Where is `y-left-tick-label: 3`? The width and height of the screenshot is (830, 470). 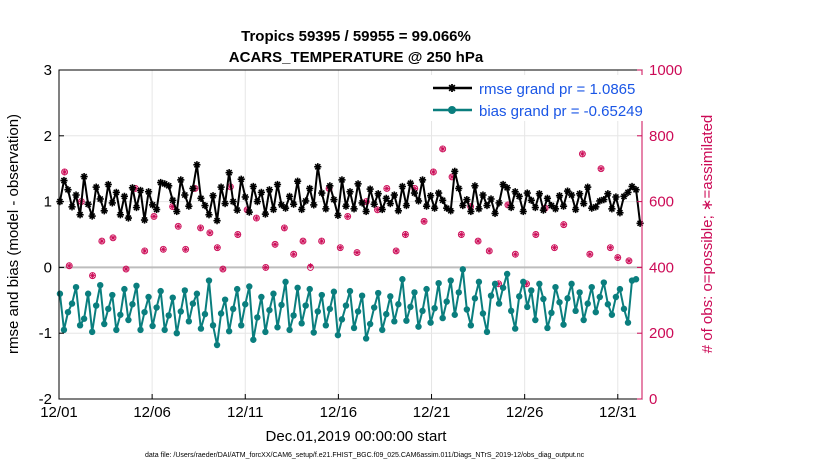 y-left-tick-label: 3 is located at coordinates (48, 70).